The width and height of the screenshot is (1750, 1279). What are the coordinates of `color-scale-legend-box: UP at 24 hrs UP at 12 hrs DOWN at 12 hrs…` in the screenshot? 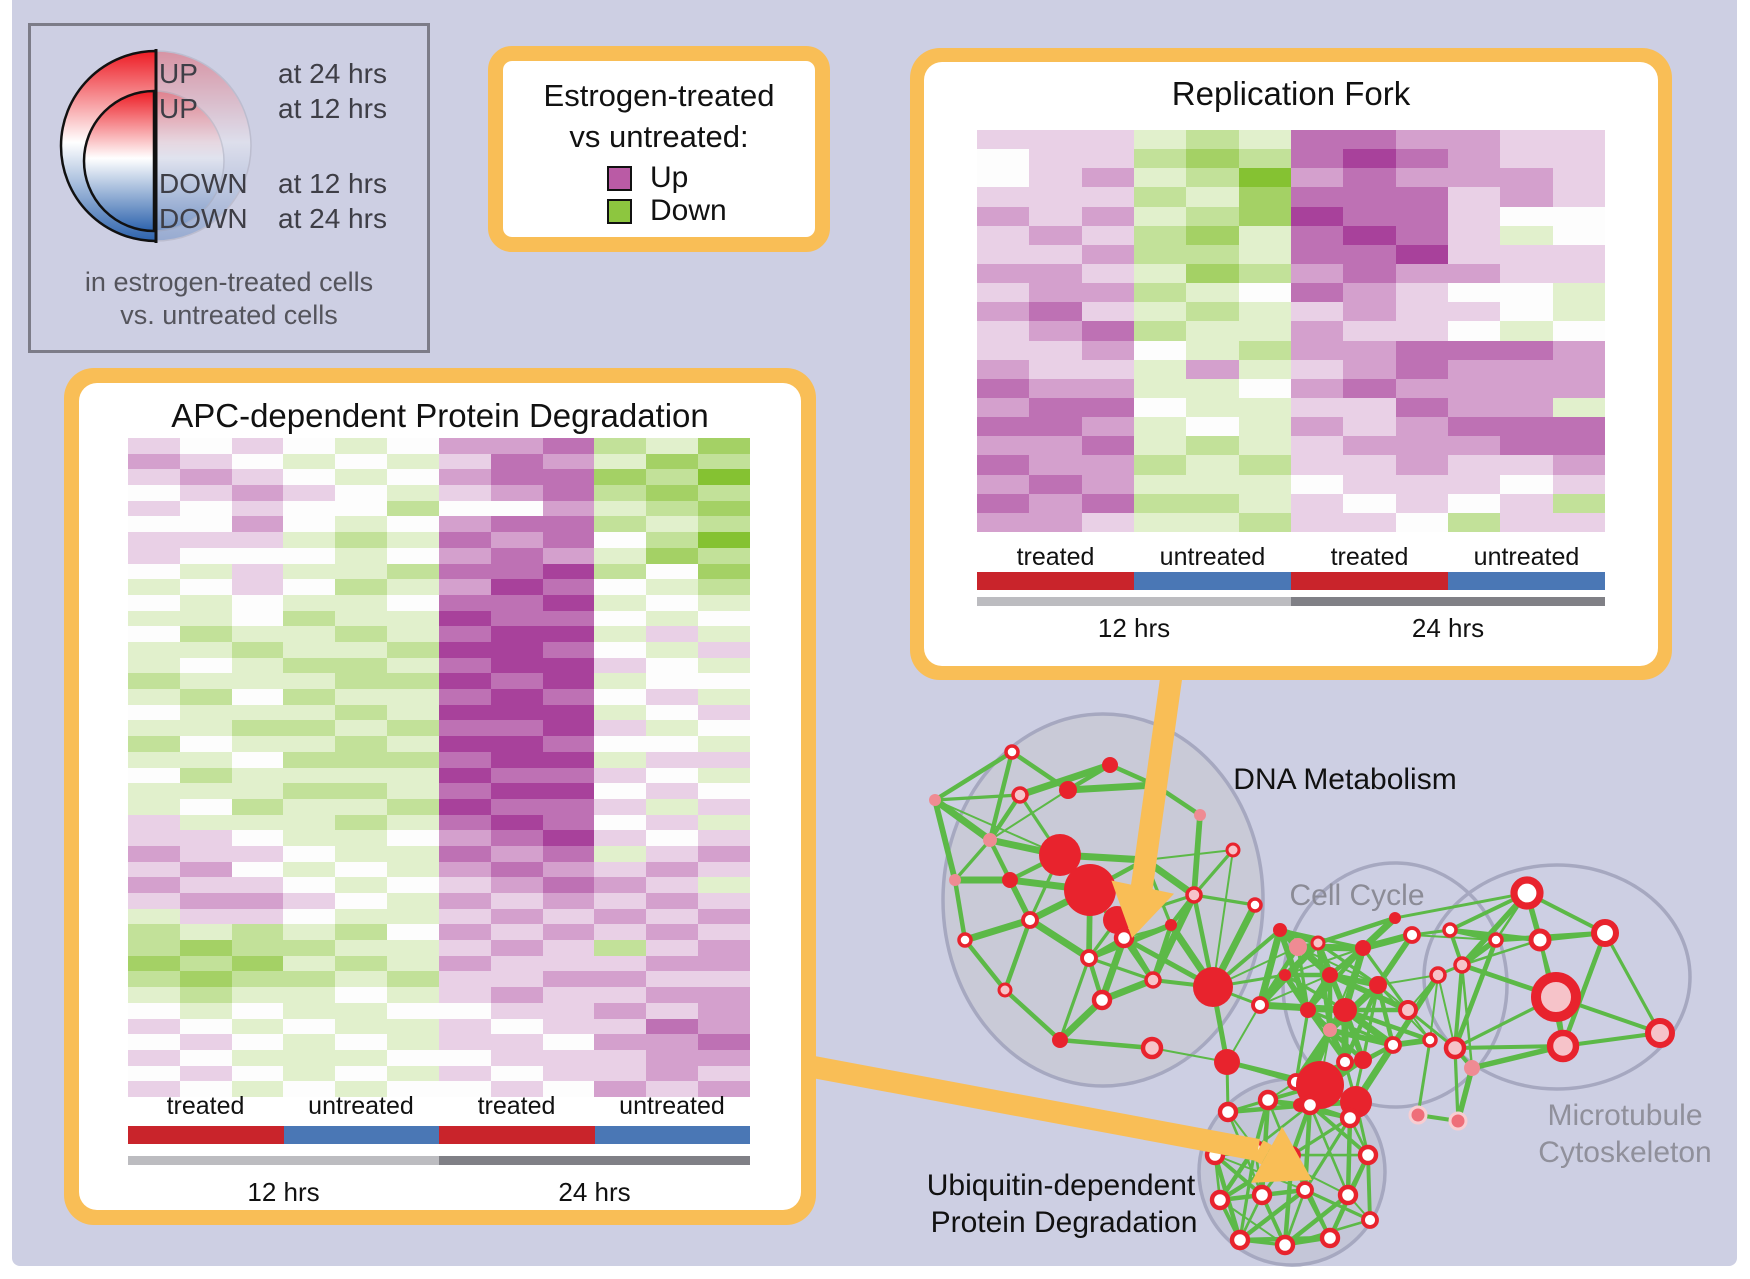 It's located at (229, 188).